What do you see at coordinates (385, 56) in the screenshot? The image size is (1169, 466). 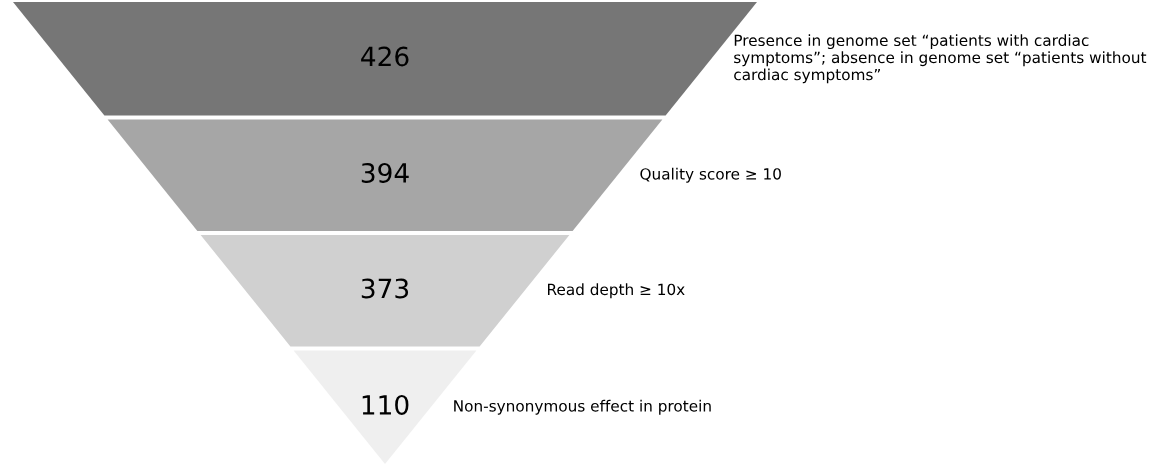 I see `data-label: 426` at bounding box center [385, 56].